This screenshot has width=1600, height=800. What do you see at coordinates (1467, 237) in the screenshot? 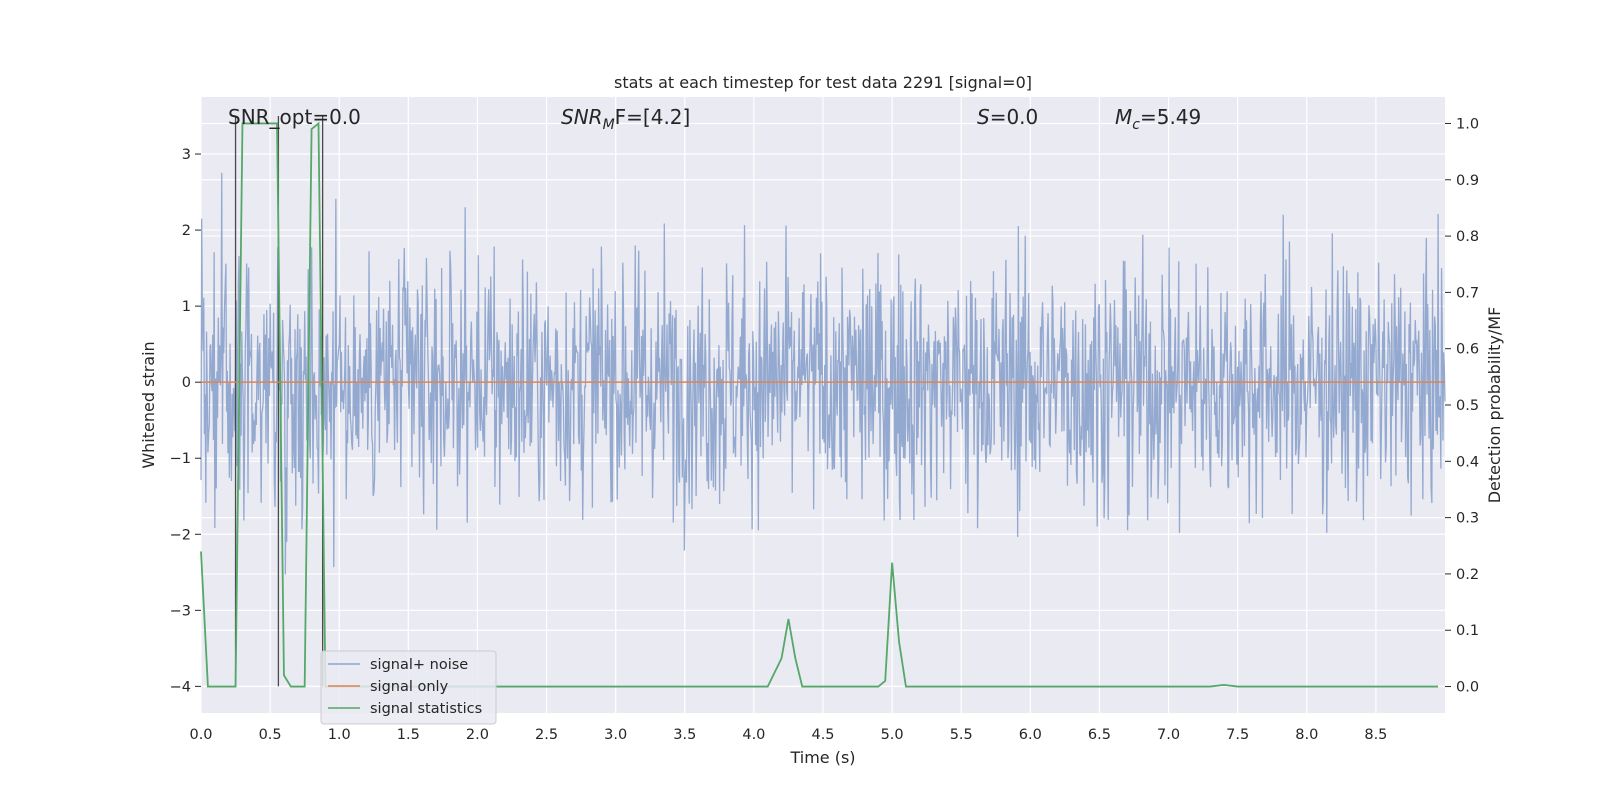
I see `y-right-tick-label: 0.8` at bounding box center [1467, 237].